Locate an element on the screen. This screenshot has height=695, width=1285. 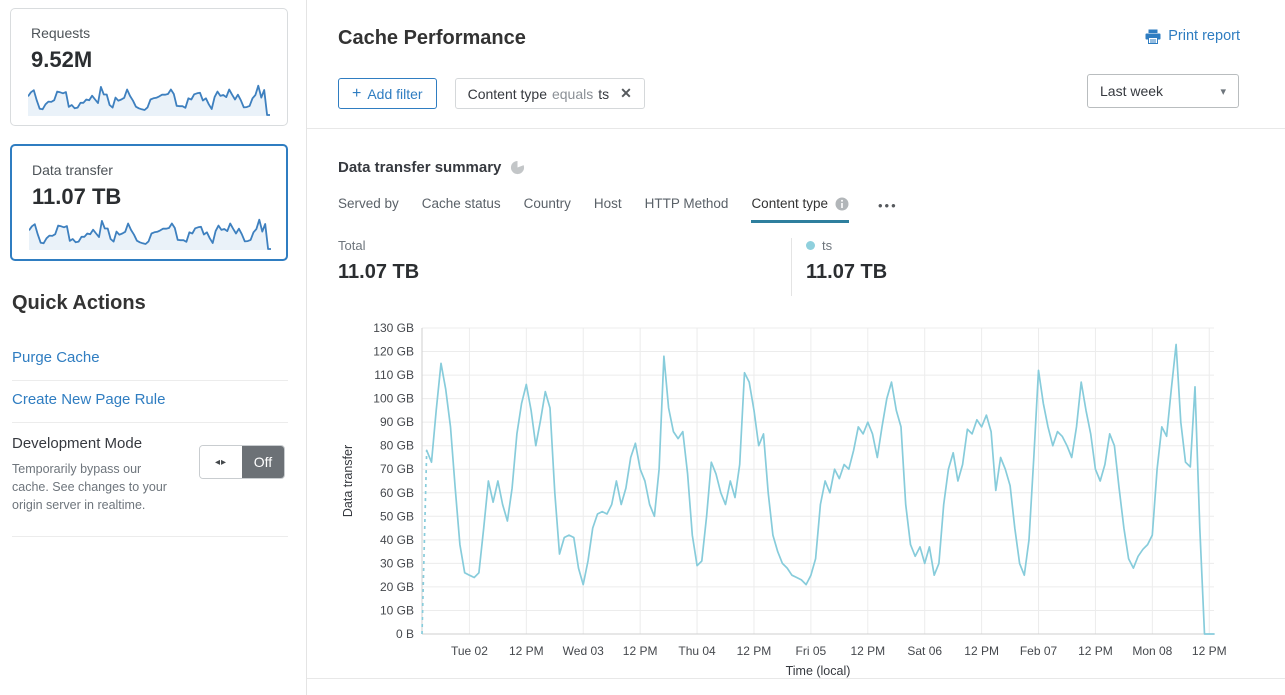
print-report-label: Print report is located at coordinates (1204, 36).